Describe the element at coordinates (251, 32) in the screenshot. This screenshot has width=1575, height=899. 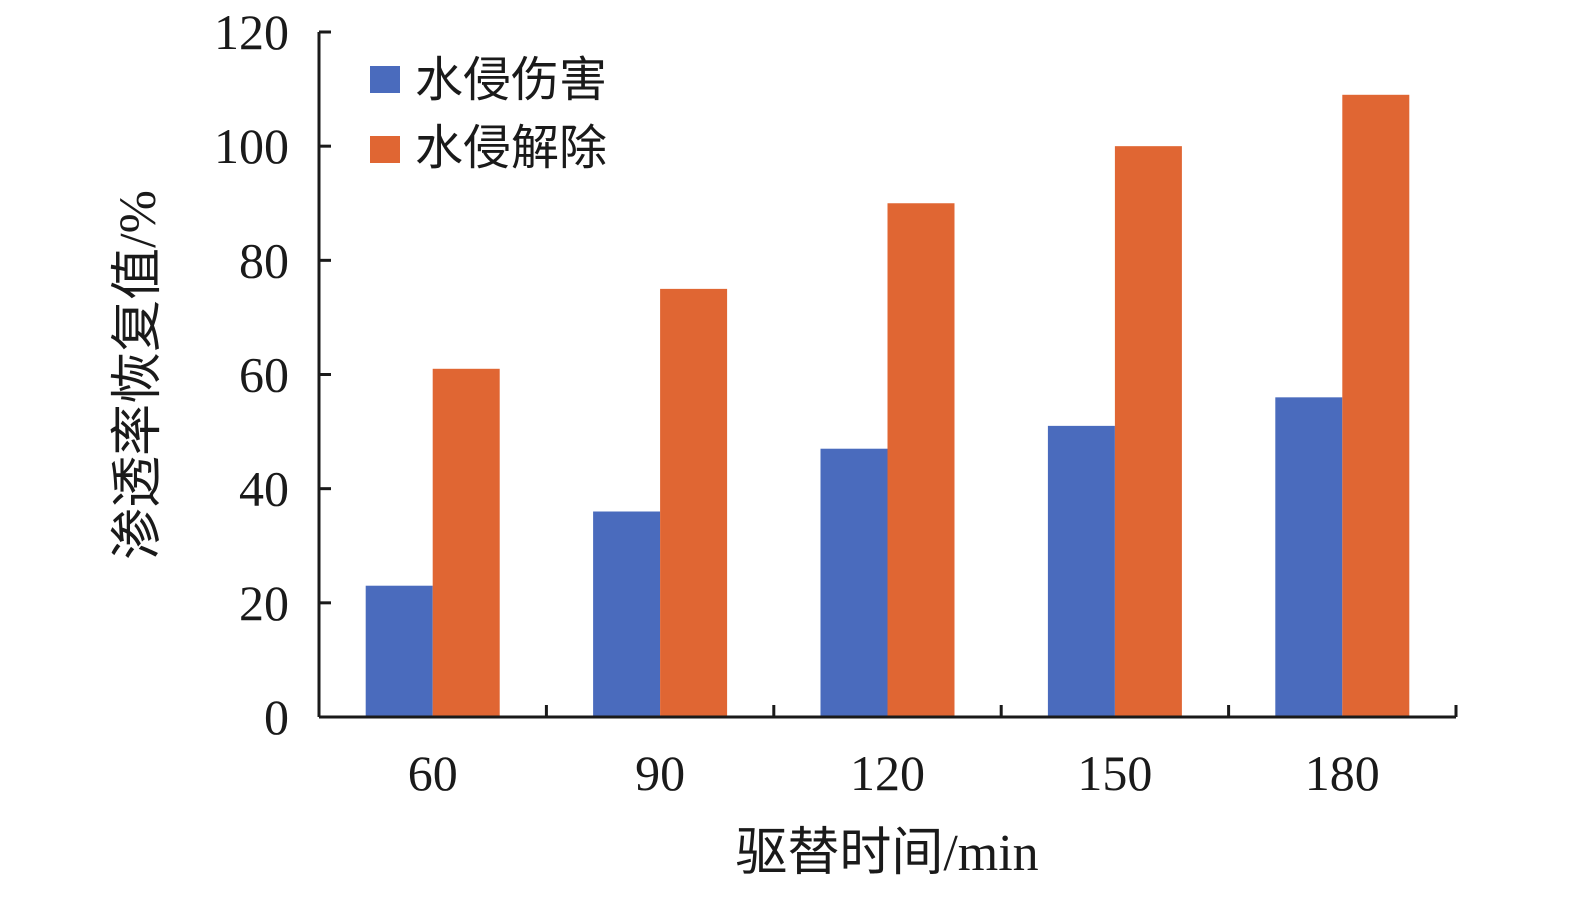
I see `y-tick-label: 120` at that location.